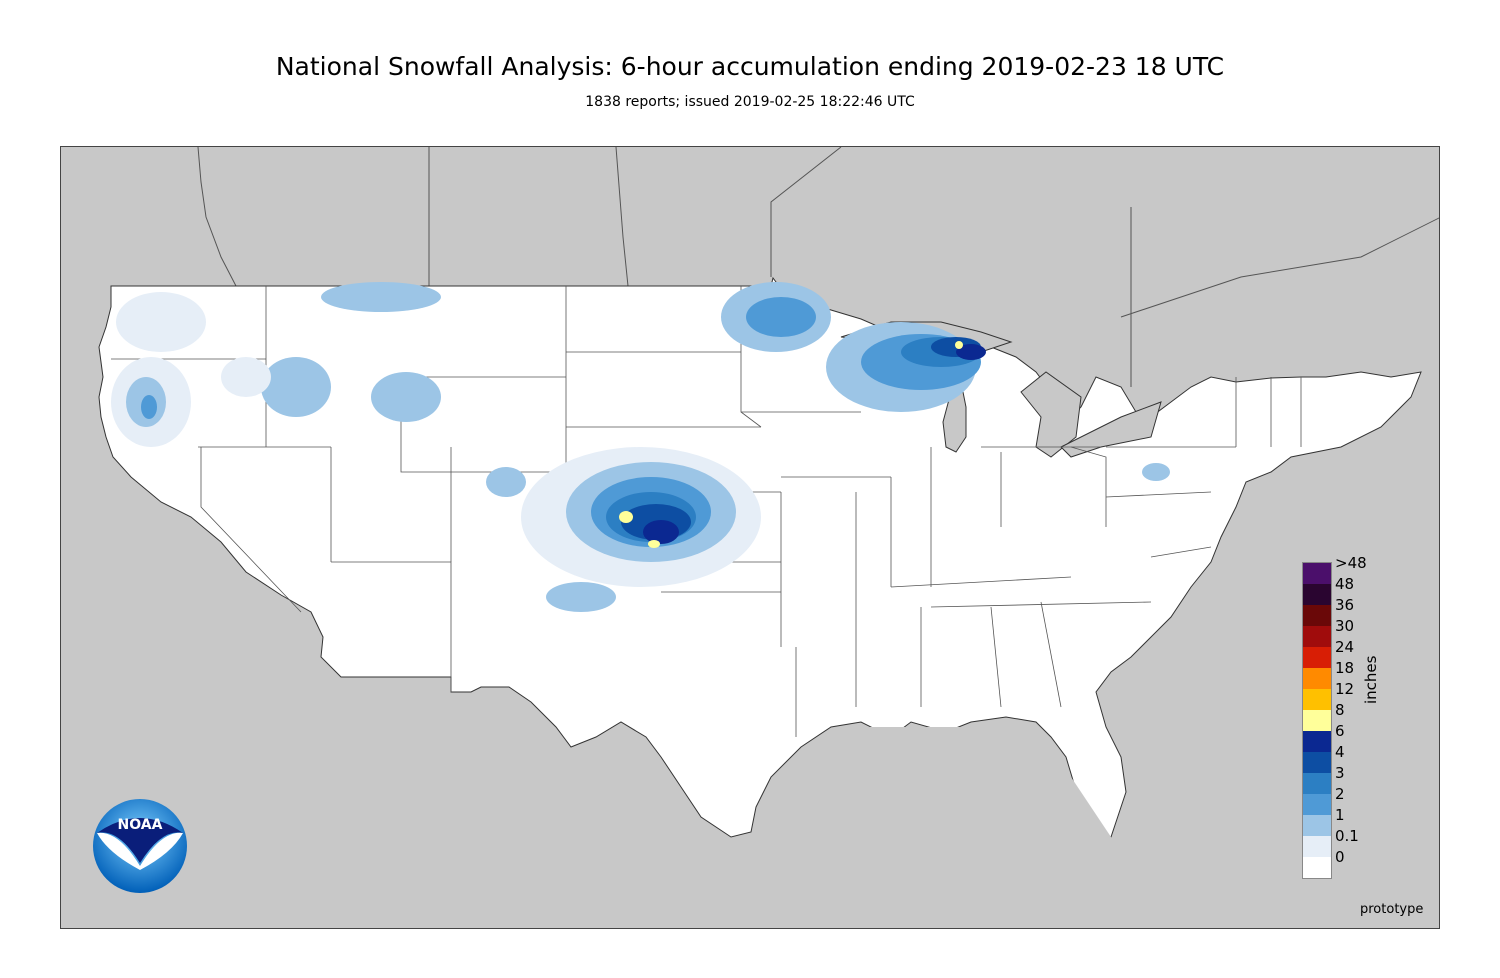 Image resolution: width=1500 pixels, height=978 pixels. I want to click on legend-label: 0.1, so click(1347, 836).